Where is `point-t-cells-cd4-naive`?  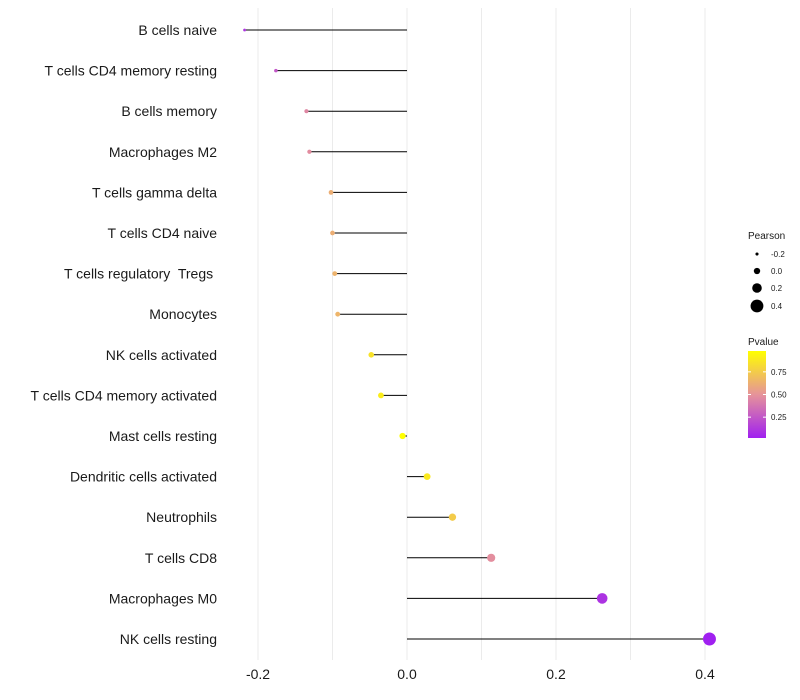
point-t-cells-cd4-naive is located at coordinates (332, 233).